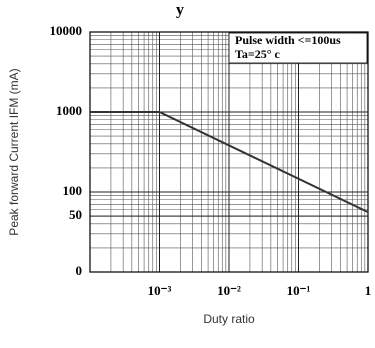 The width and height of the screenshot is (375, 348). What do you see at coordinates (73, 190) in the screenshot?
I see `y-tick-label: 100` at bounding box center [73, 190].